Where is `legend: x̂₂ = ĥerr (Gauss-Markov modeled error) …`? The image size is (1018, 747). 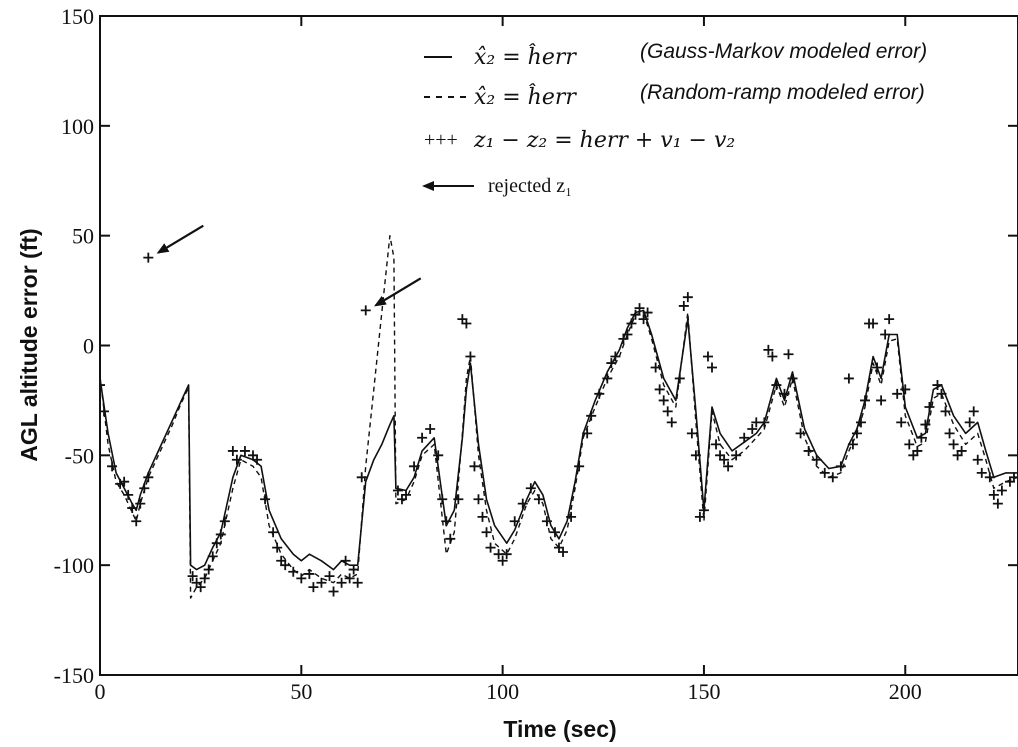
legend: x̂₂ = ĥerr (Gauss-Markov modeled error) … is located at coordinates (674, 118).